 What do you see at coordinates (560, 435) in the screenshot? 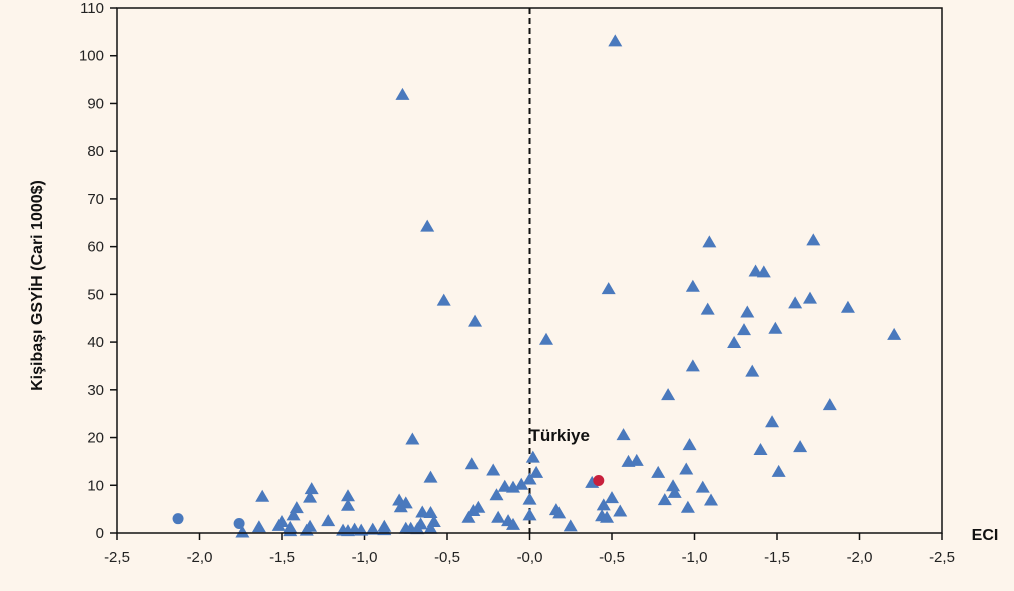
I see `annotation-turkiye: Türkiye` at bounding box center [560, 435].